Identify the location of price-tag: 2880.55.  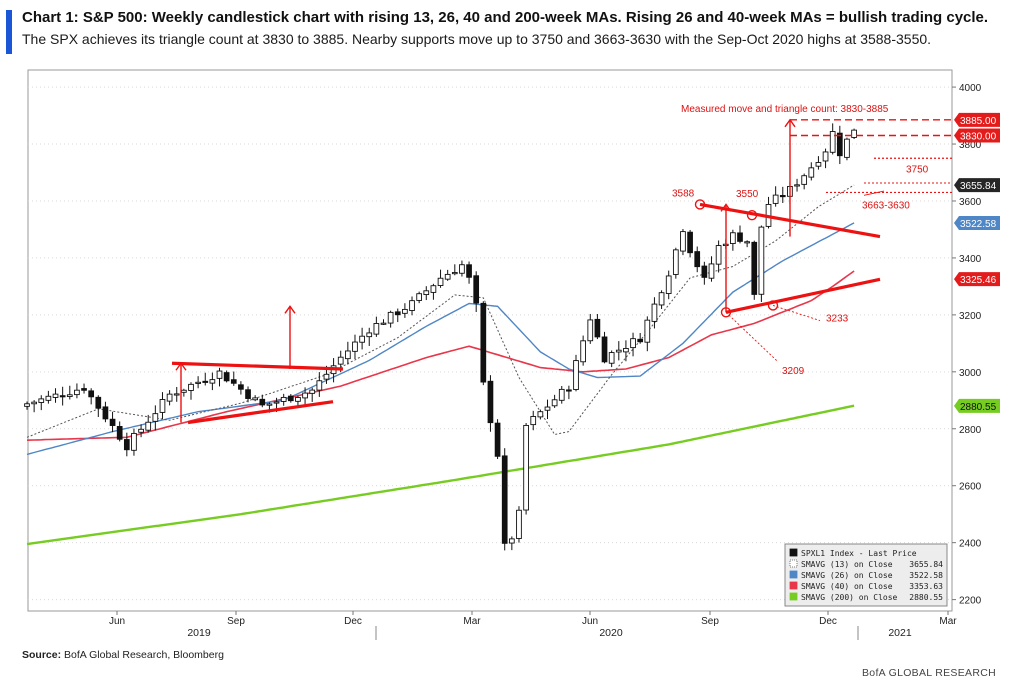
(977, 405).